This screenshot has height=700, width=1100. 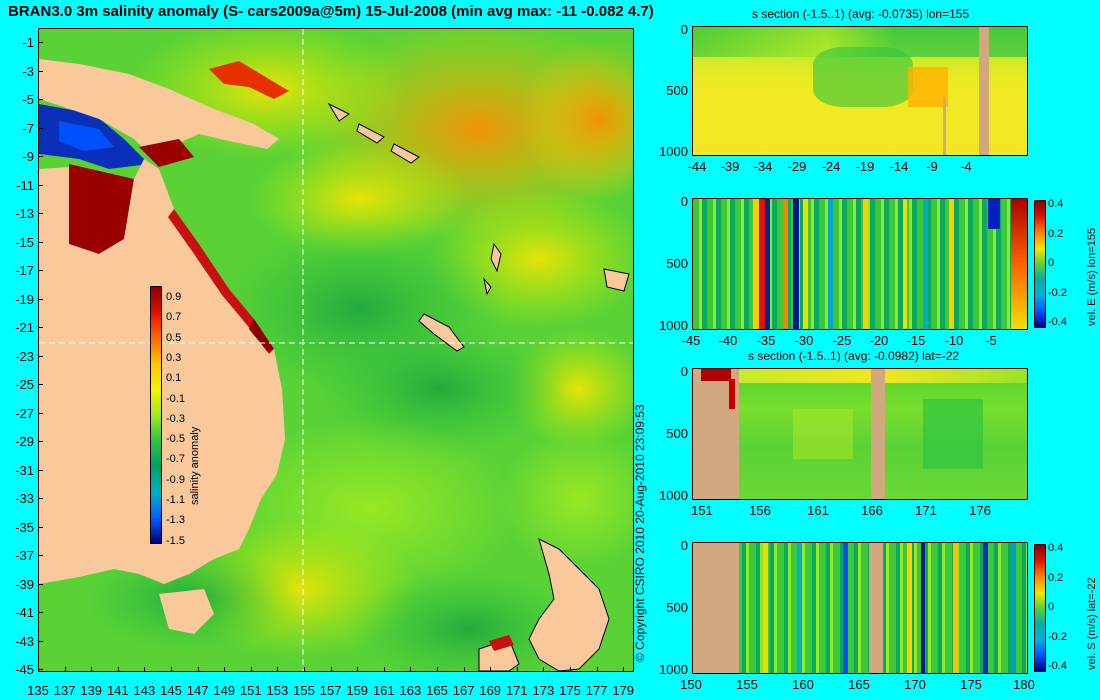 I want to click on section-x-tick-label: -4, so click(x=966, y=166).